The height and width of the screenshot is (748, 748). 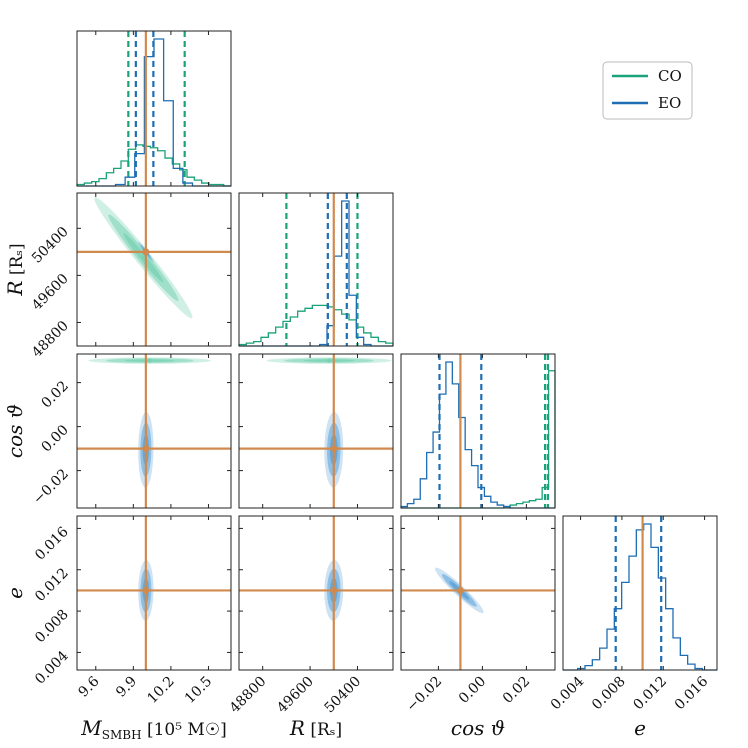 I want to click on y-tick-label-R: 50400, so click(x=50, y=245).